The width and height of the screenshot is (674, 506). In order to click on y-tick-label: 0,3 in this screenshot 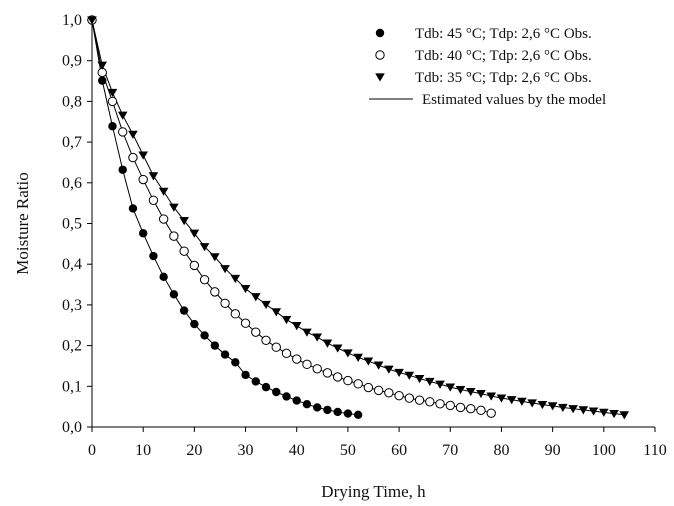, I will do `click(72, 305)`.